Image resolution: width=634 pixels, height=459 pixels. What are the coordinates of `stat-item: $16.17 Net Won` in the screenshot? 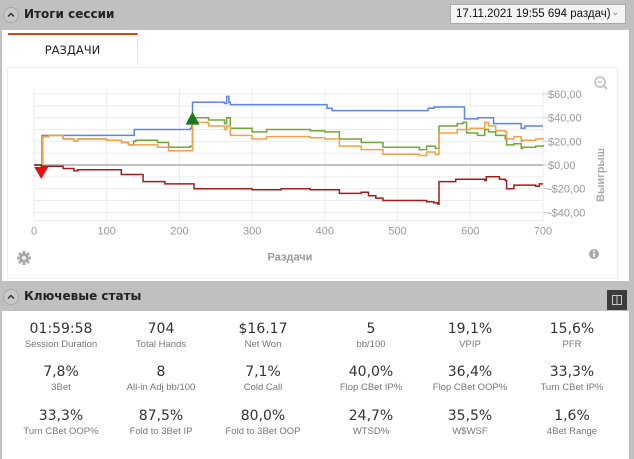 It's located at (263, 336).